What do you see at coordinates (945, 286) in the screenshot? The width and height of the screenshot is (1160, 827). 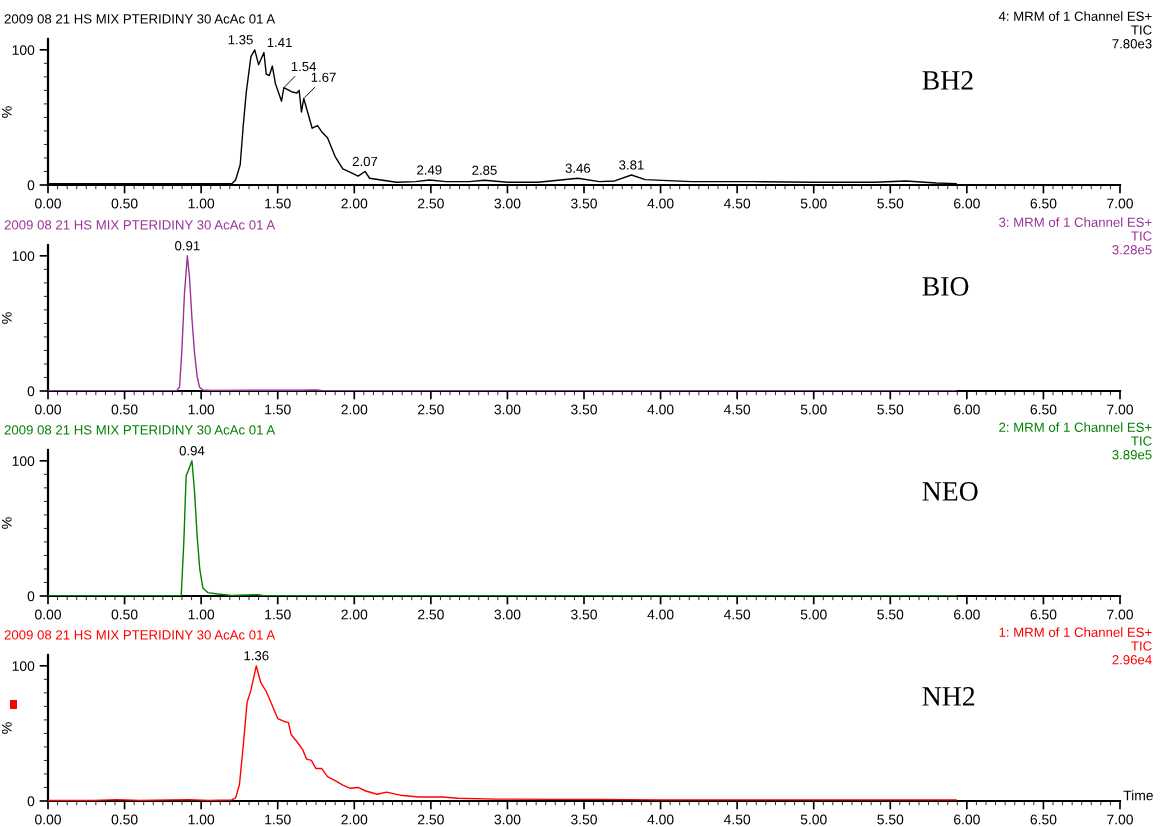 I see `annotation: BIO` at bounding box center [945, 286].